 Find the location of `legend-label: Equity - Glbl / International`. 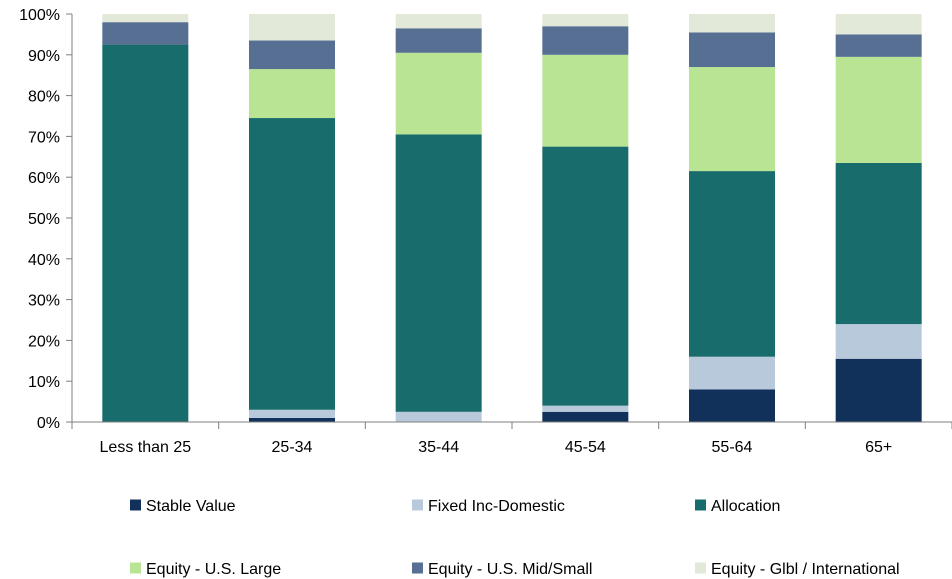

legend-label: Equity - Glbl / International is located at coordinates (805, 569).